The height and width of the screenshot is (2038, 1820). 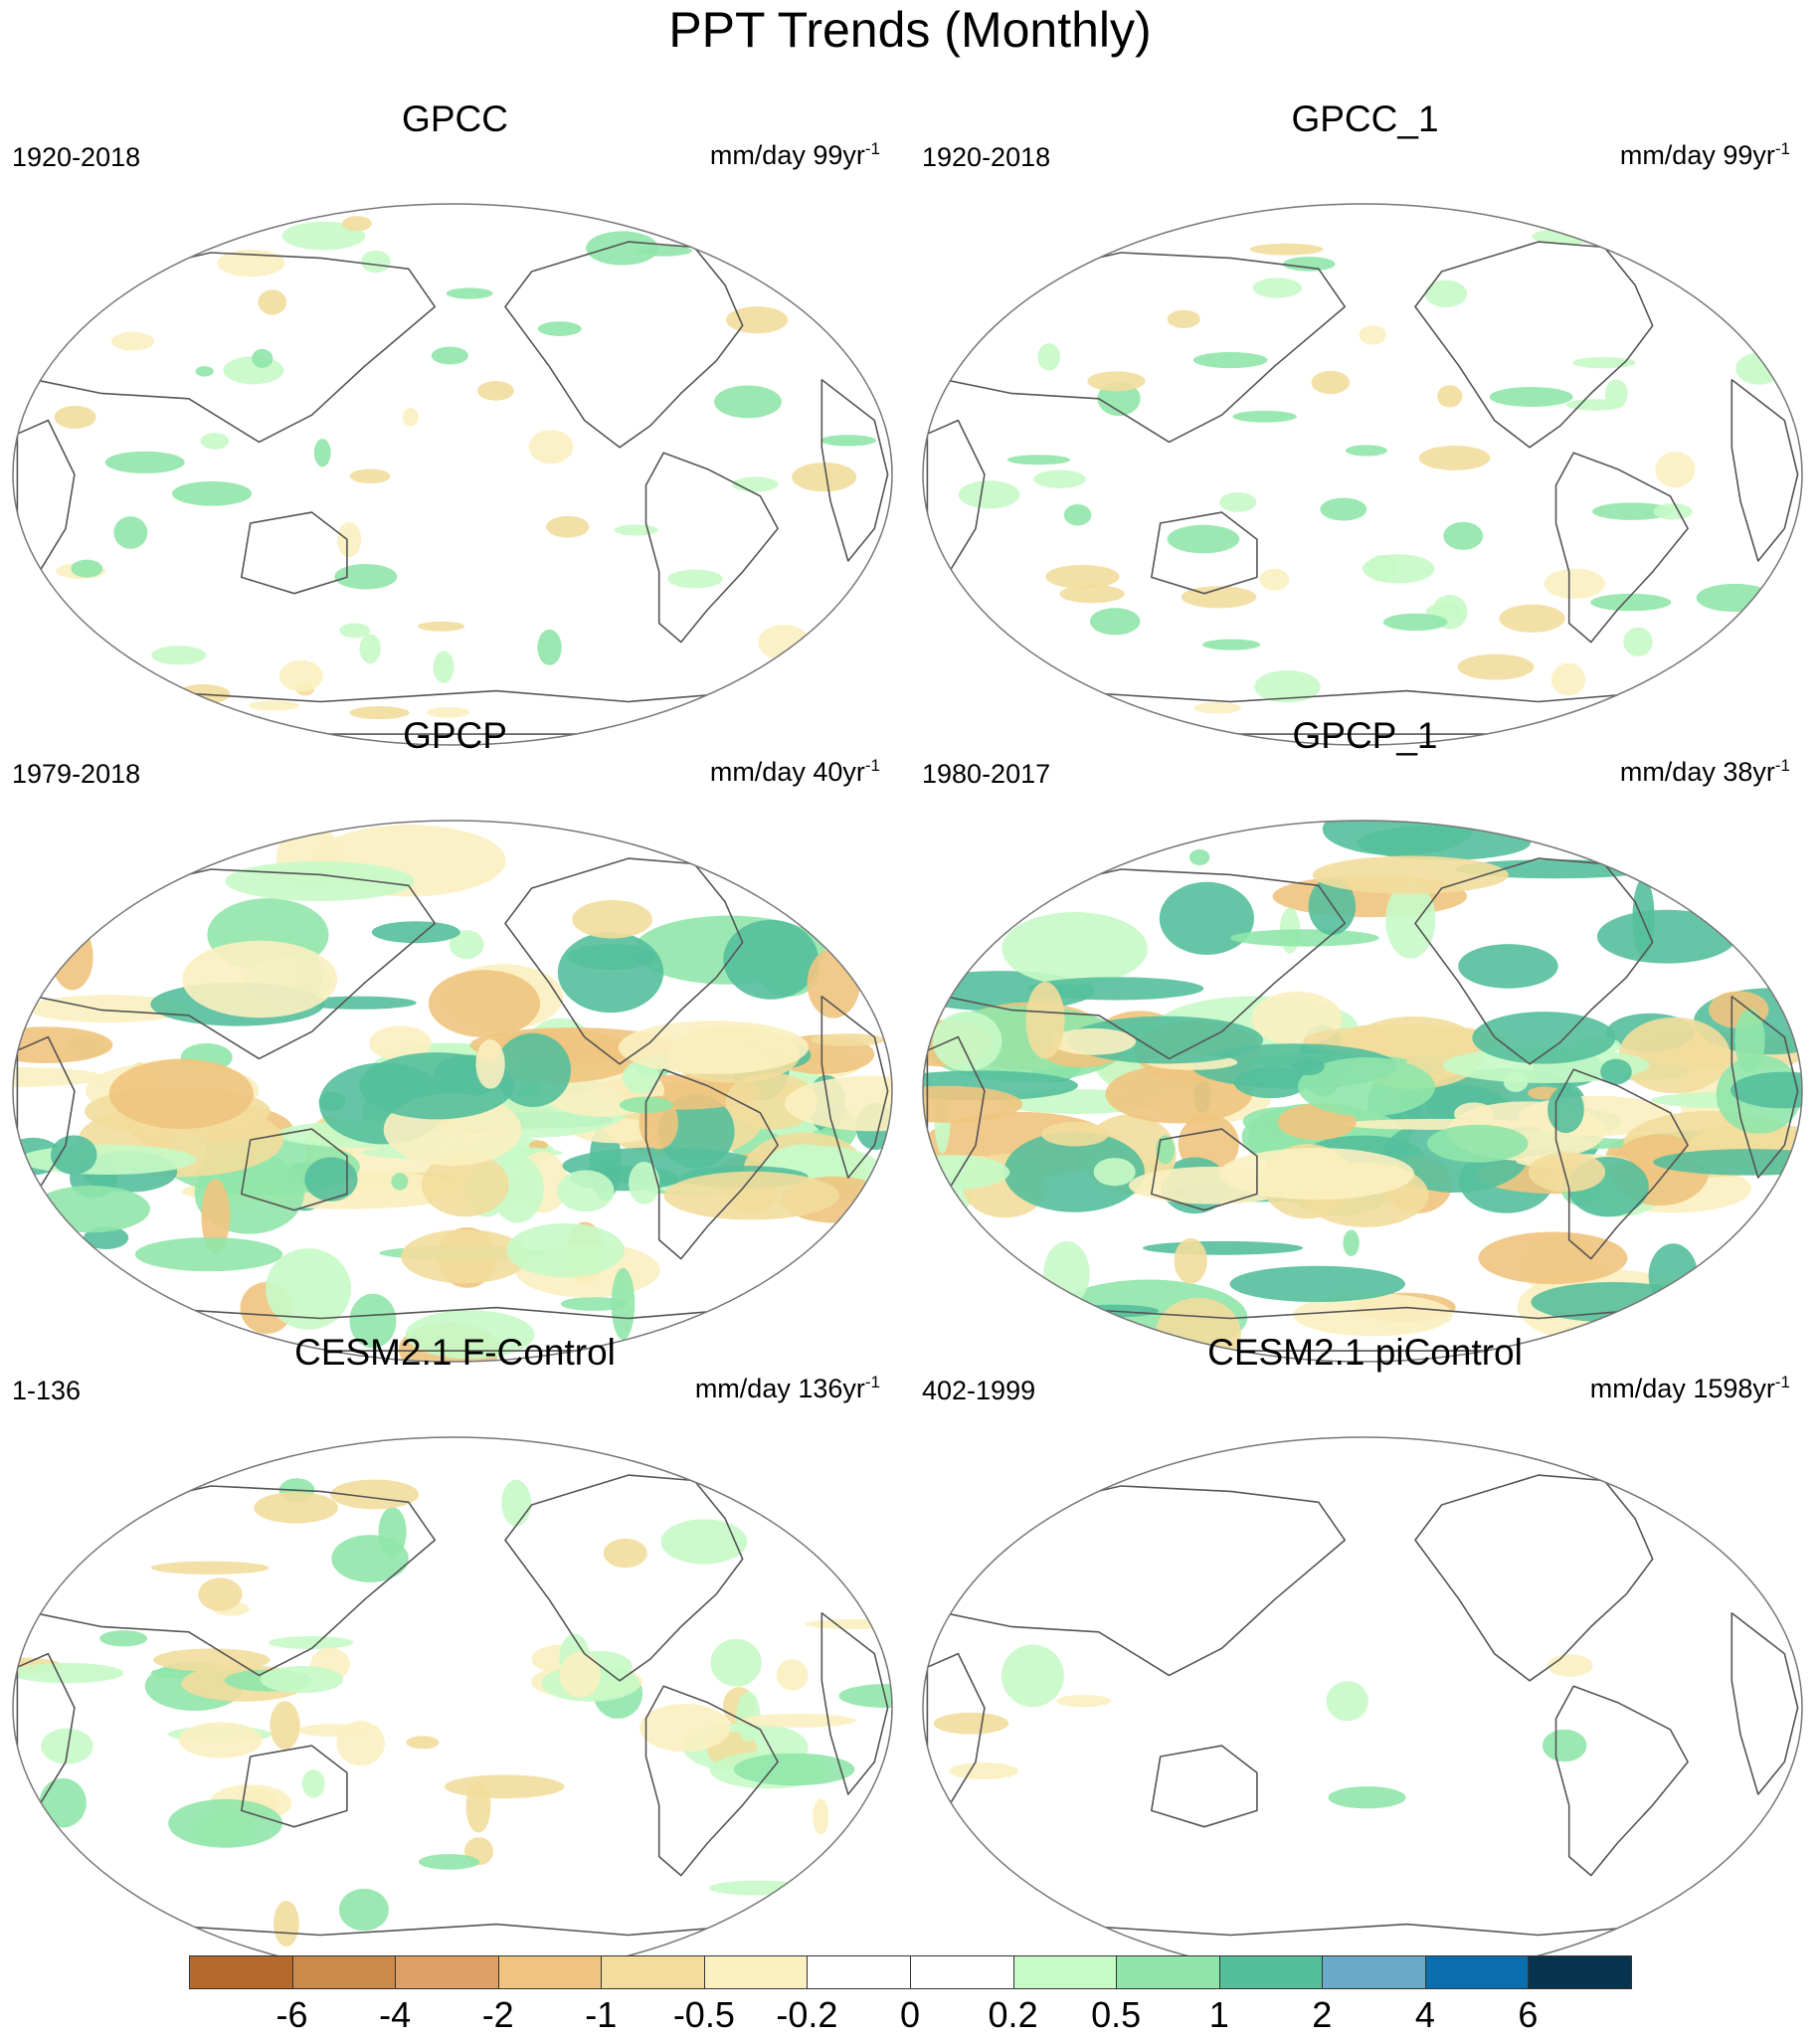 I want to click on colorbar-tick-label: 2, so click(x=1322, y=2014).